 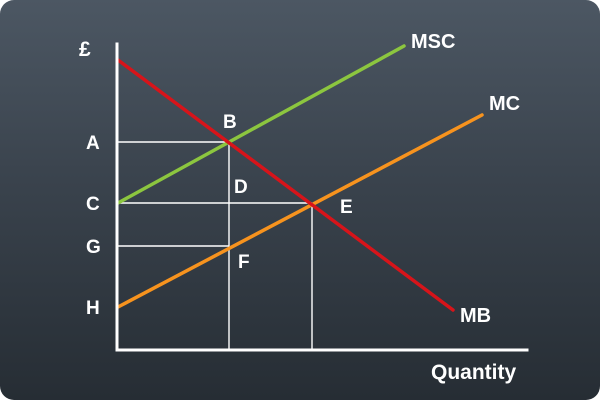 I want to click on price-label-h: H, so click(x=93, y=308).